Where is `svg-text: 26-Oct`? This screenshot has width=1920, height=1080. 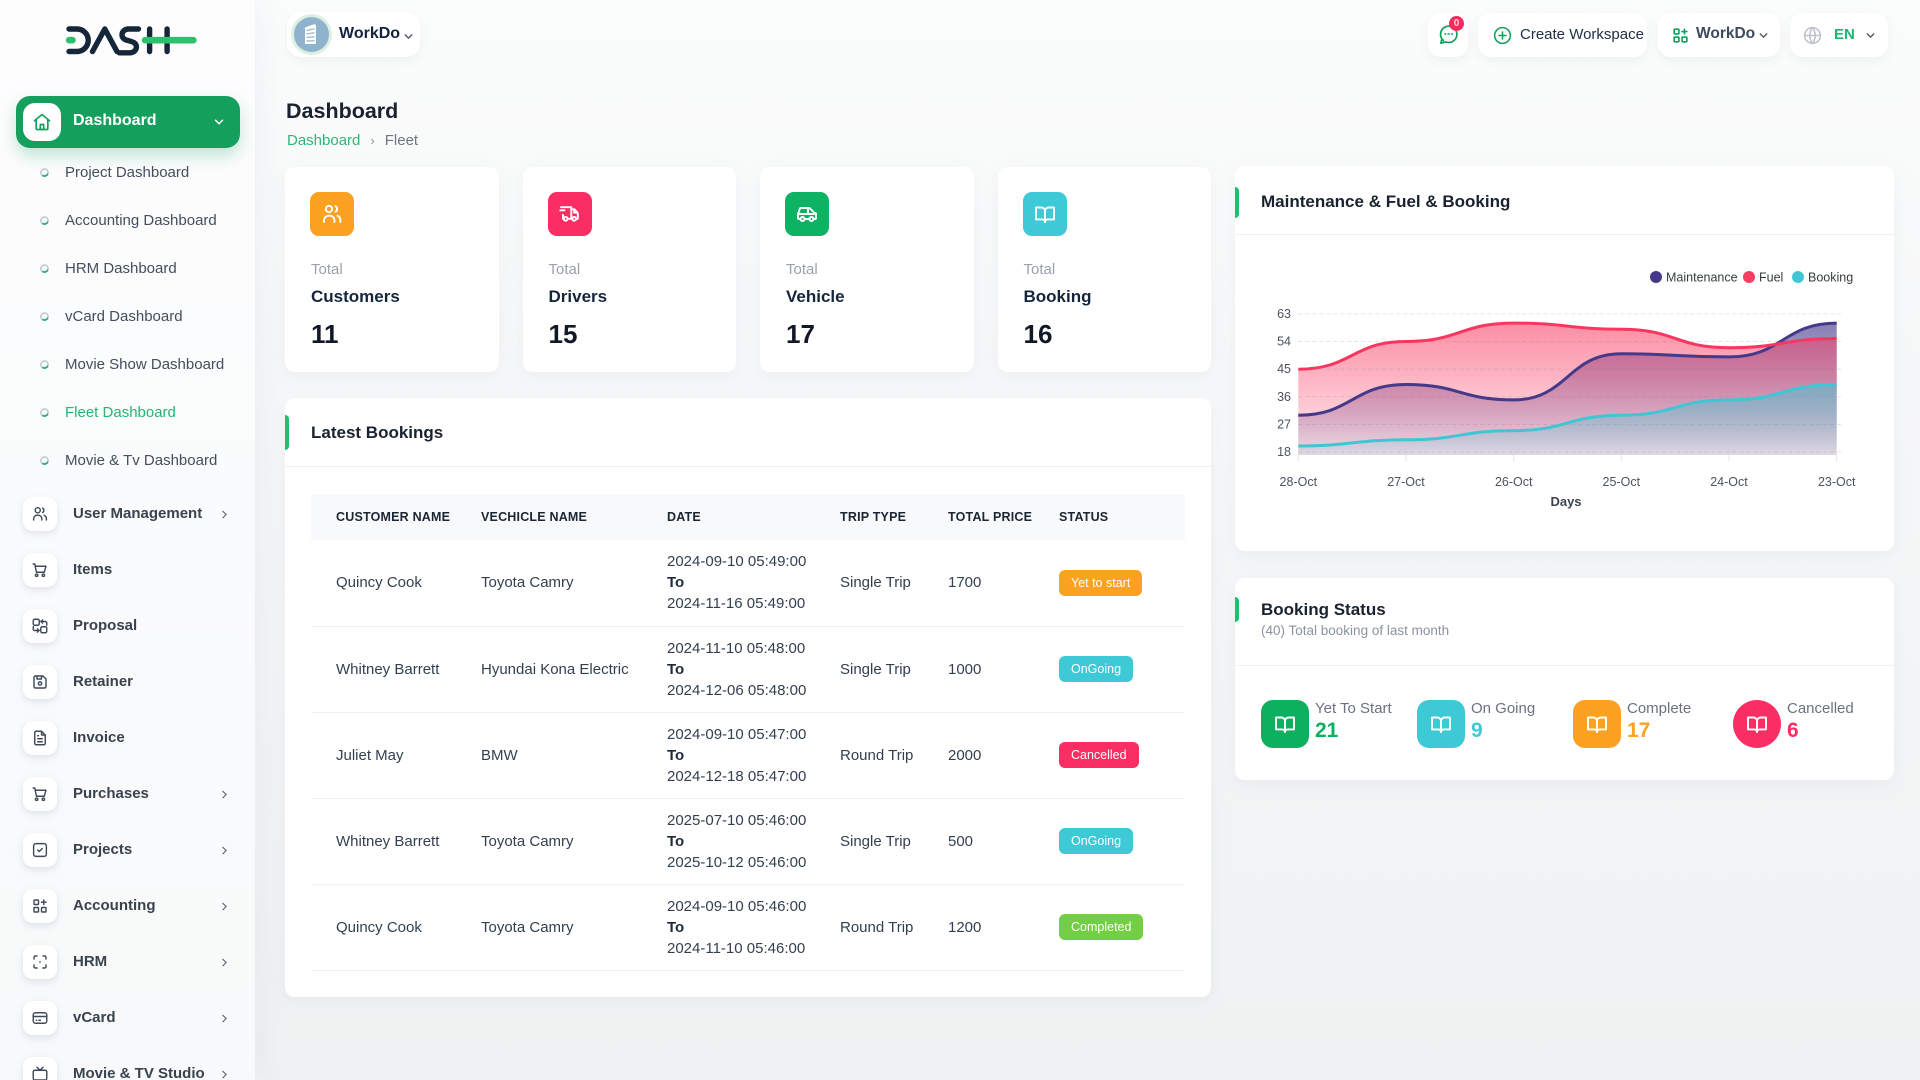 svg-text: 26-Oct is located at coordinates (1514, 482).